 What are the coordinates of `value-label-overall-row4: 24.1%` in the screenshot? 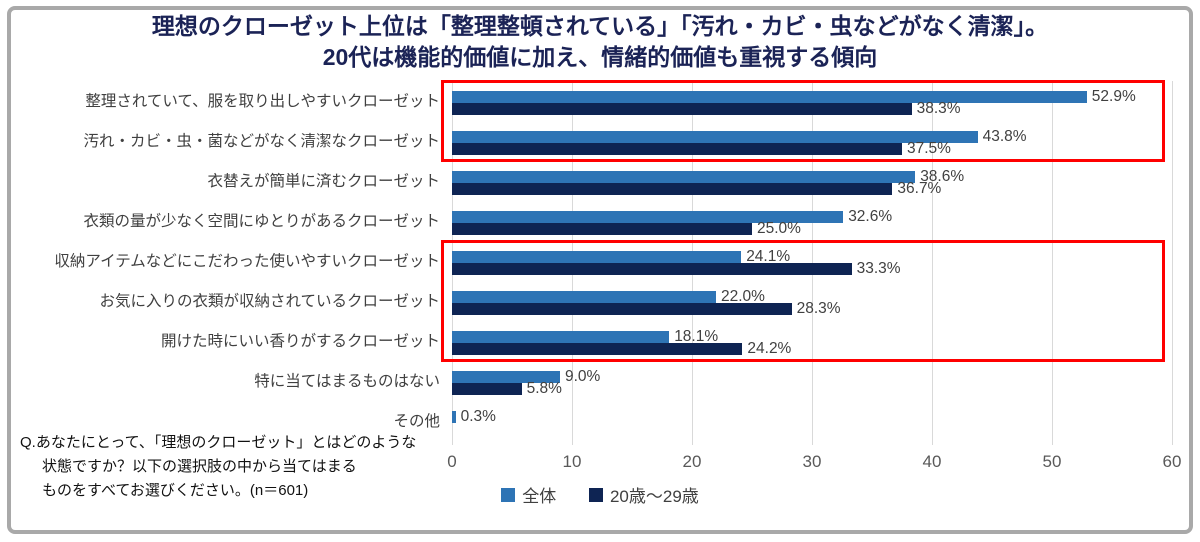 It's located at (768, 256).